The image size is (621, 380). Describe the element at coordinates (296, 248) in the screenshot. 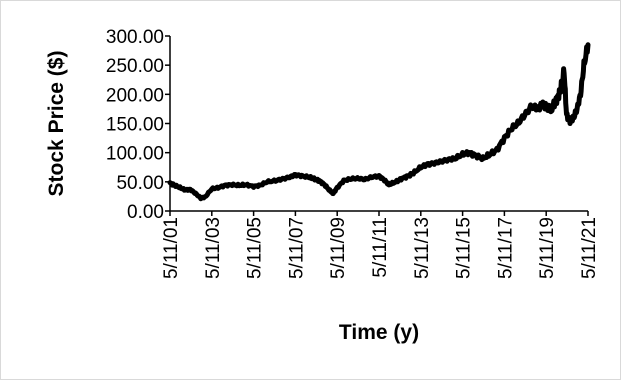

I see `x-tick-label: 5/11/07` at that location.